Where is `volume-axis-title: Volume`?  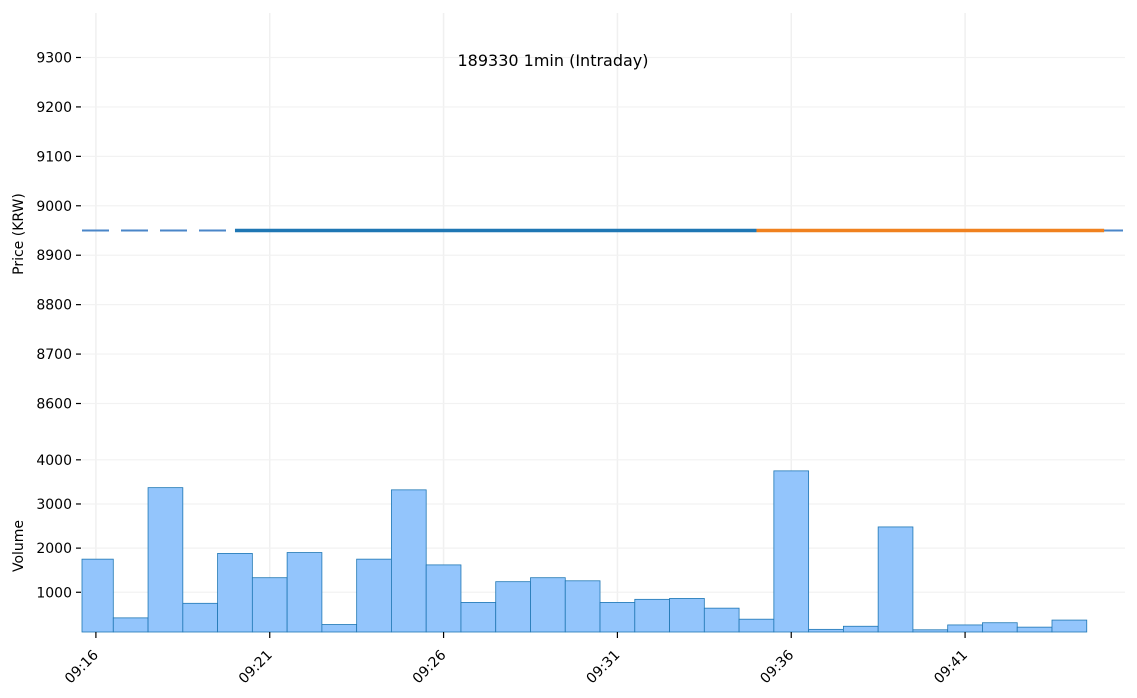 volume-axis-title: Volume is located at coordinates (19, 546).